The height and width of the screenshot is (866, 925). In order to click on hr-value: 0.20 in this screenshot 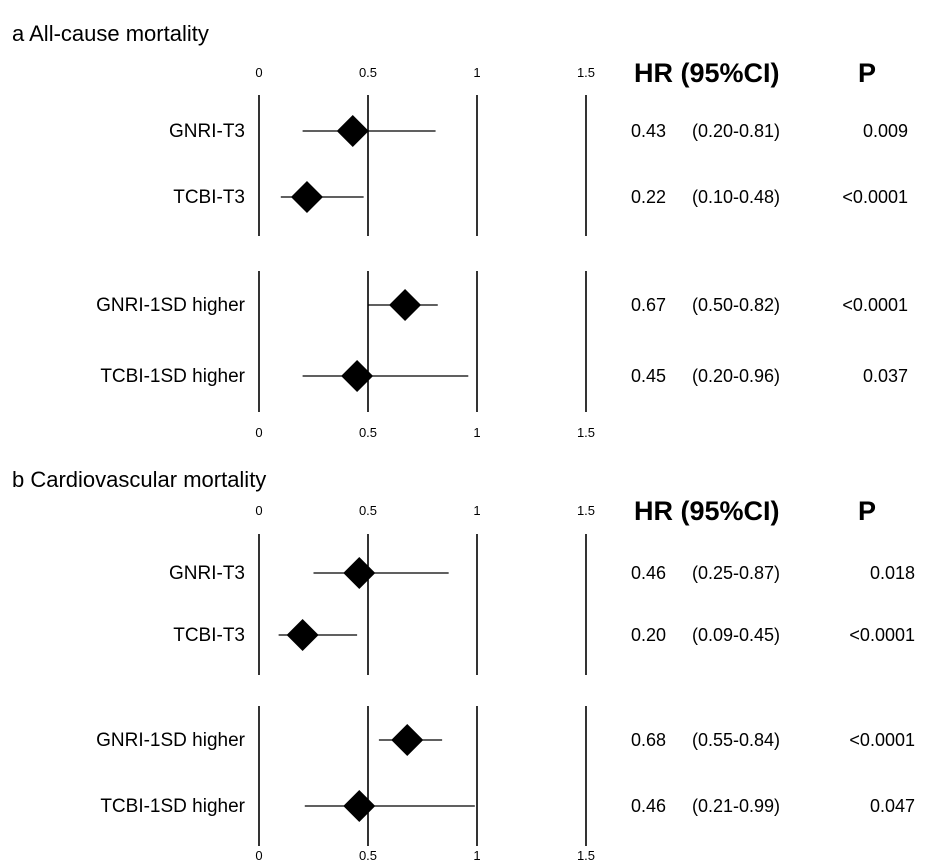, I will do `click(648, 635)`.